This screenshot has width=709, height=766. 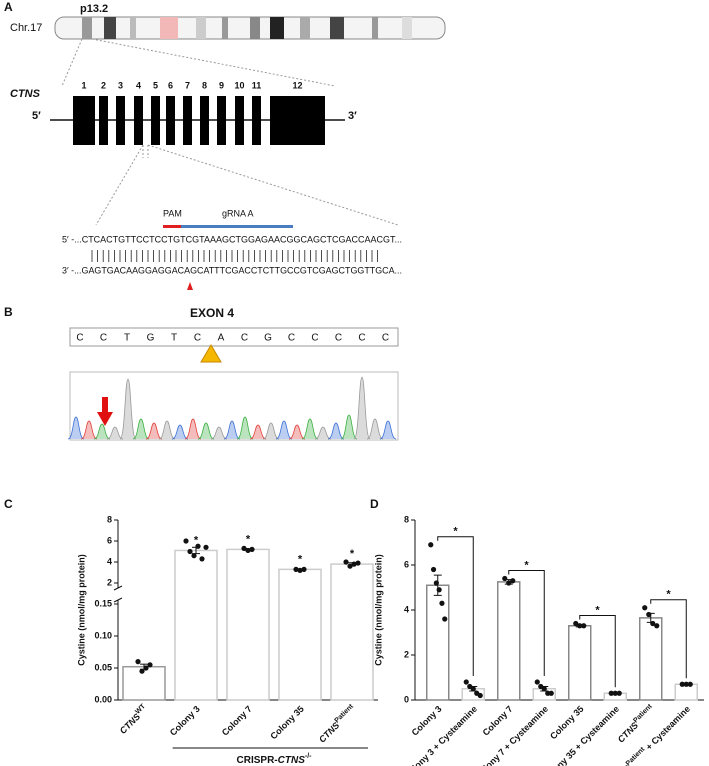 I want to click on exon-number: 6, so click(x=170, y=85).